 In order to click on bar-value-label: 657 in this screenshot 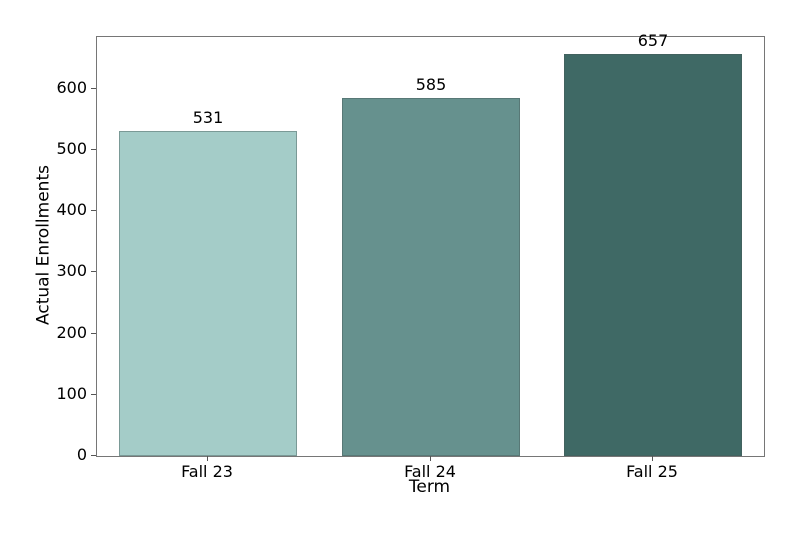, I will do `click(653, 40)`.